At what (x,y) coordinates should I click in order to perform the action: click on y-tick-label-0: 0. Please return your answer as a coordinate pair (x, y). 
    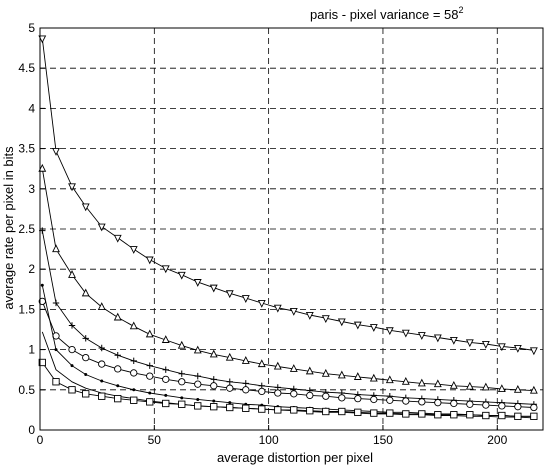
    Looking at the image, I should click on (31, 430).